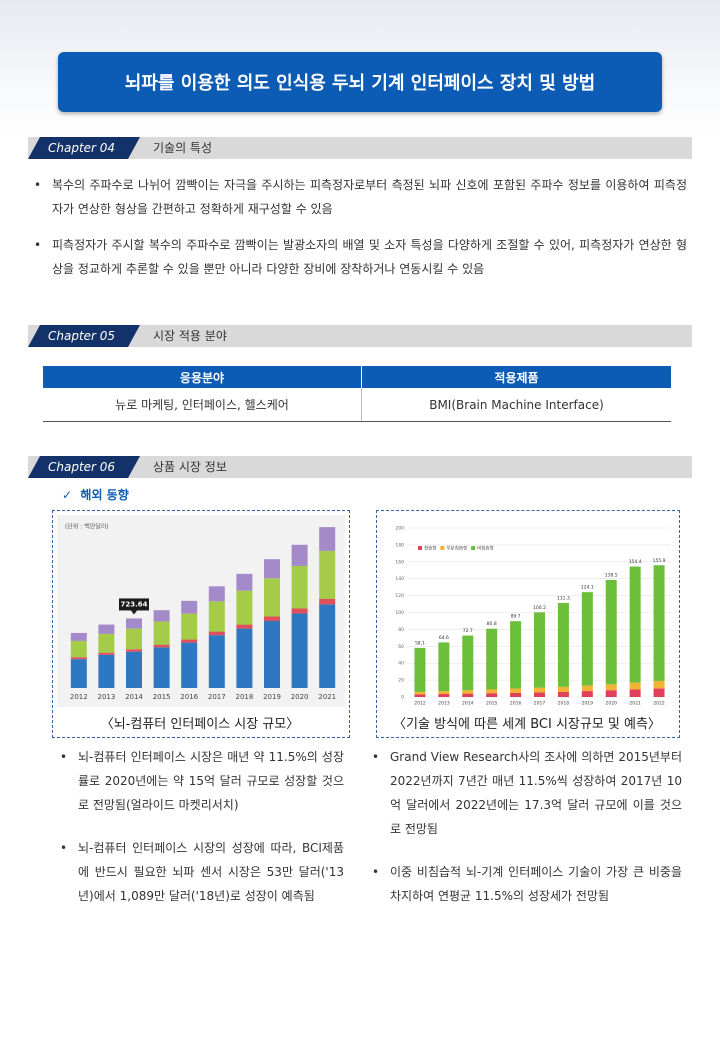  What do you see at coordinates (468, 631) in the screenshot?
I see `total-label: 72.7` at bounding box center [468, 631].